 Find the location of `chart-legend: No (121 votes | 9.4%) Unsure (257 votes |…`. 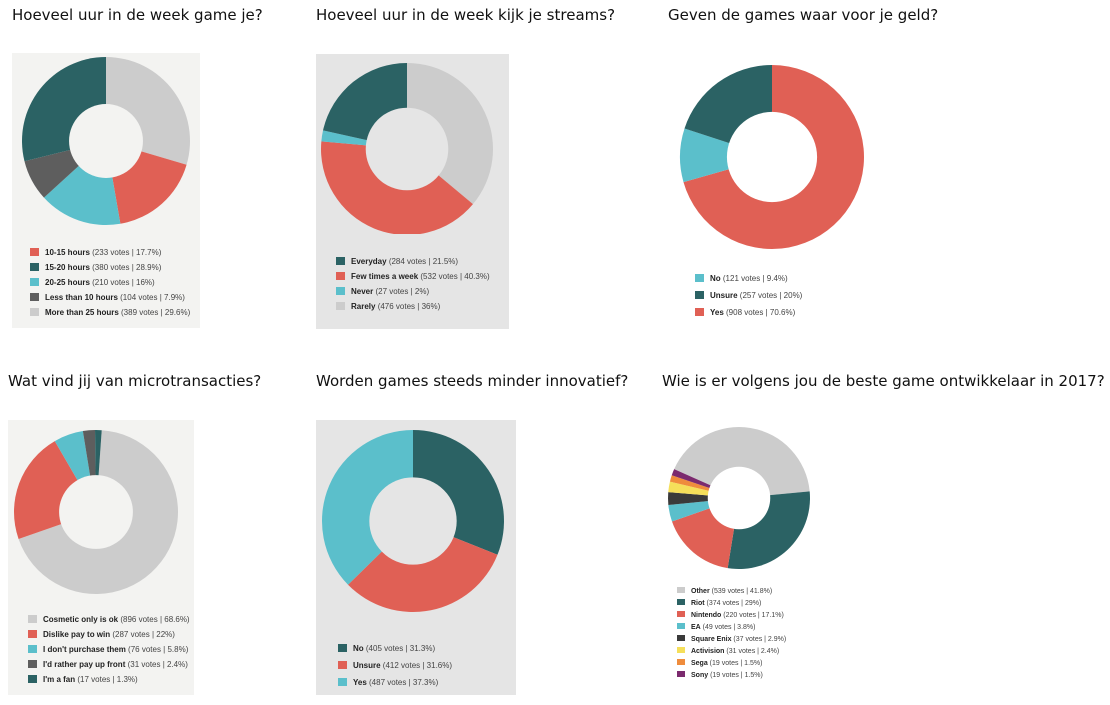

chart-legend: No (121 votes | 9.4%) Unsure (257 votes |… is located at coordinates (748, 295).